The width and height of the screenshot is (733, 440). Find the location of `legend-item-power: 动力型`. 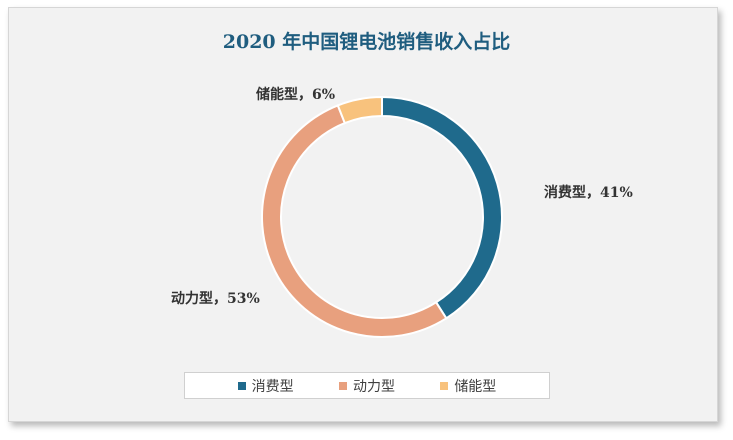

legend-item-power: 动力型 is located at coordinates (366, 386).